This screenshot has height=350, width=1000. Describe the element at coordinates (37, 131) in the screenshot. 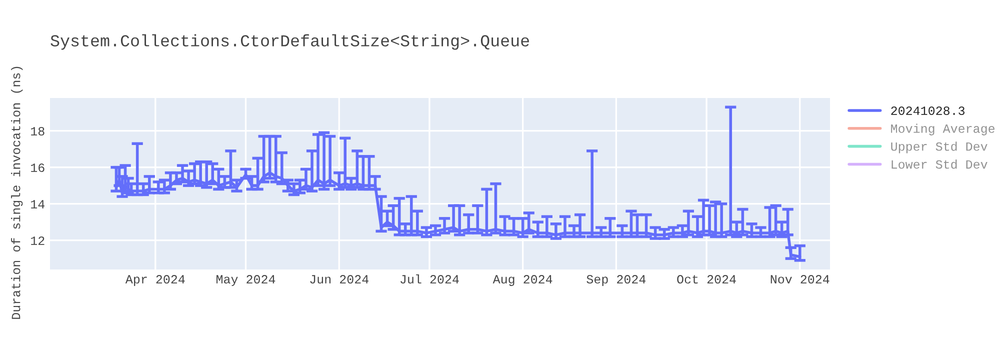

I see `y-tick-label: 18` at that location.